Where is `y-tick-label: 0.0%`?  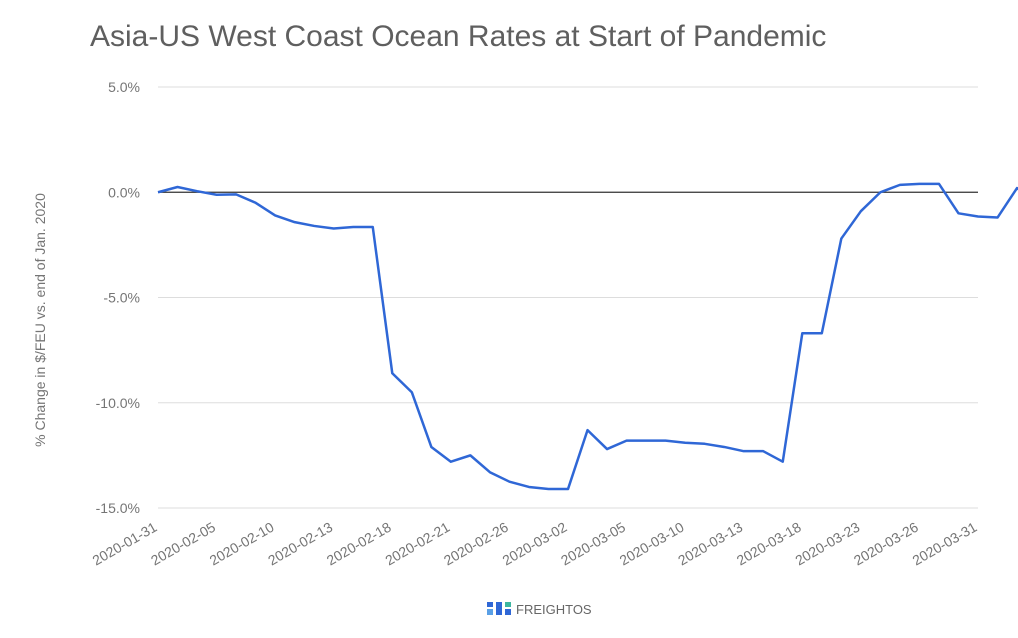 y-tick-label: 0.0% is located at coordinates (124, 192).